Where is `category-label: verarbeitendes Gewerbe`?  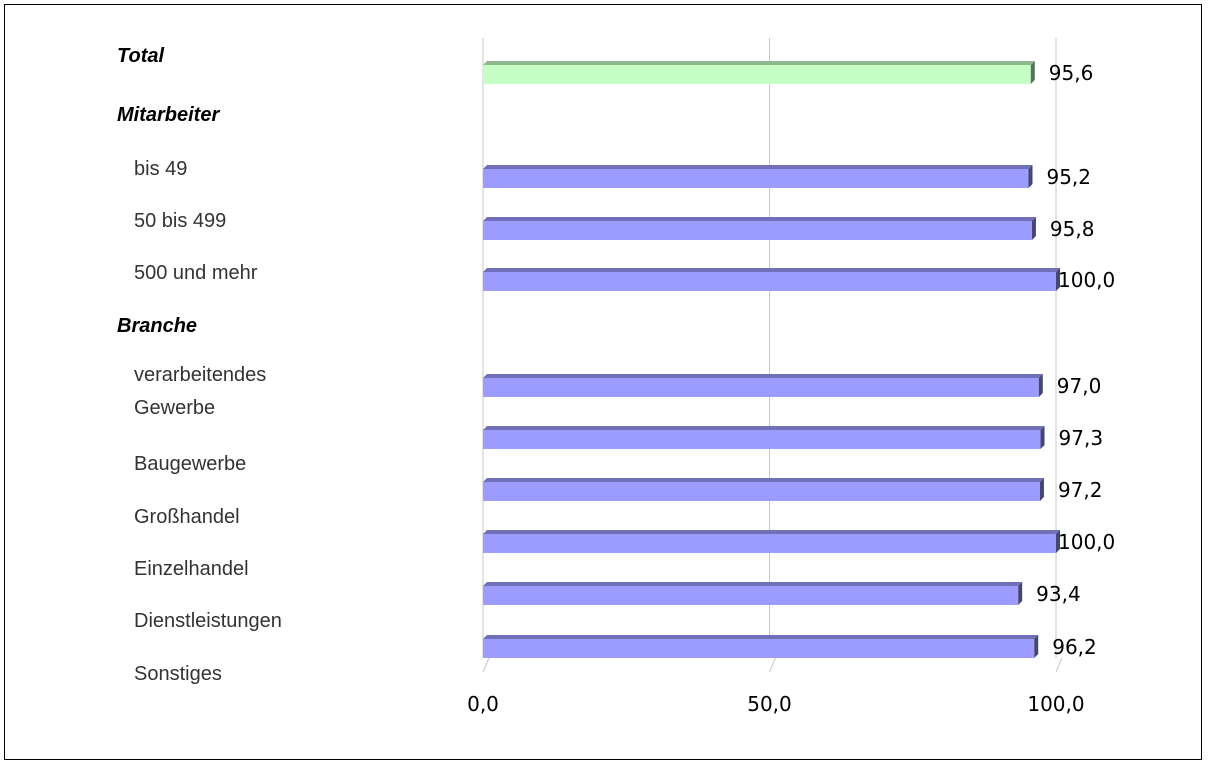 category-label: verarbeitendes Gewerbe is located at coordinates (200, 391).